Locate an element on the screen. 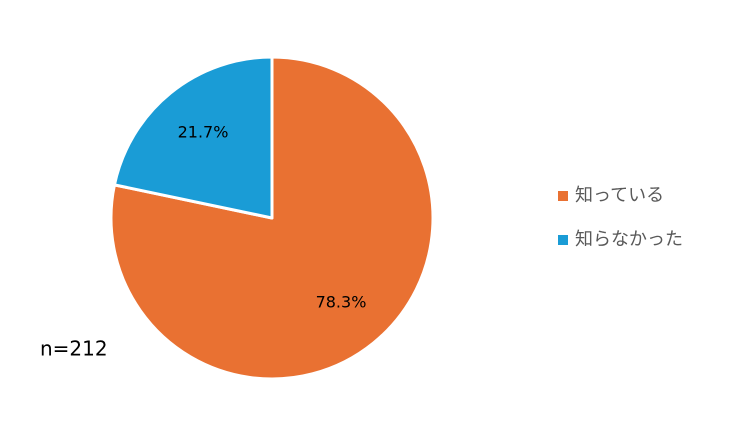 Image resolution: width=741 pixels, height=436 pixels. legend-label: 知らなかった is located at coordinates (629, 239).